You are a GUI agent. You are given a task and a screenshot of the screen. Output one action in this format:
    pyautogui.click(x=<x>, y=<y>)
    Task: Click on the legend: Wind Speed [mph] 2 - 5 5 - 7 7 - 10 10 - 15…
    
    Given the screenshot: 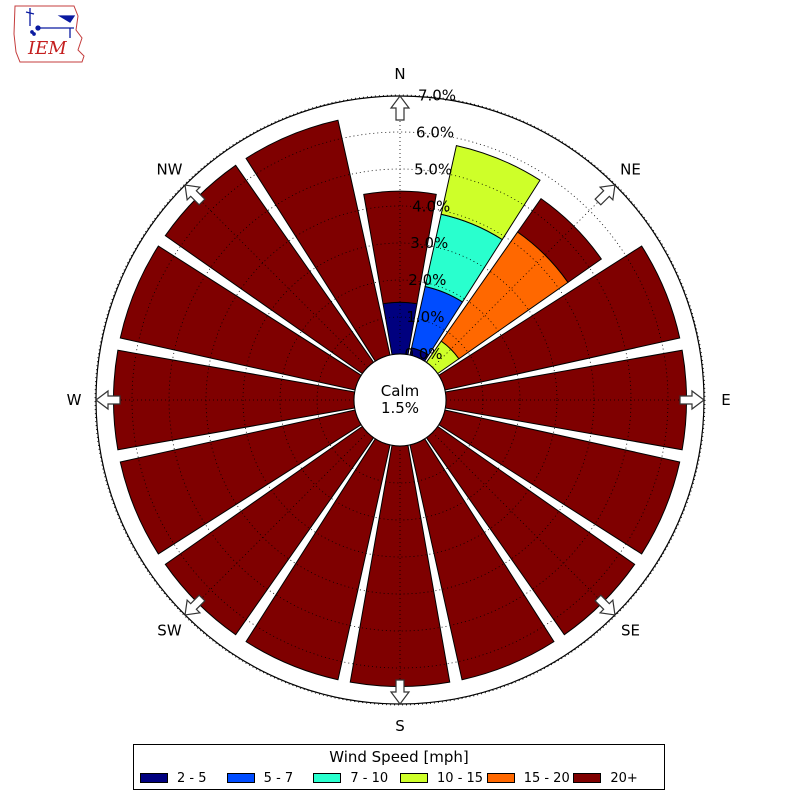 What is the action you would take?
    pyautogui.click(x=399, y=767)
    